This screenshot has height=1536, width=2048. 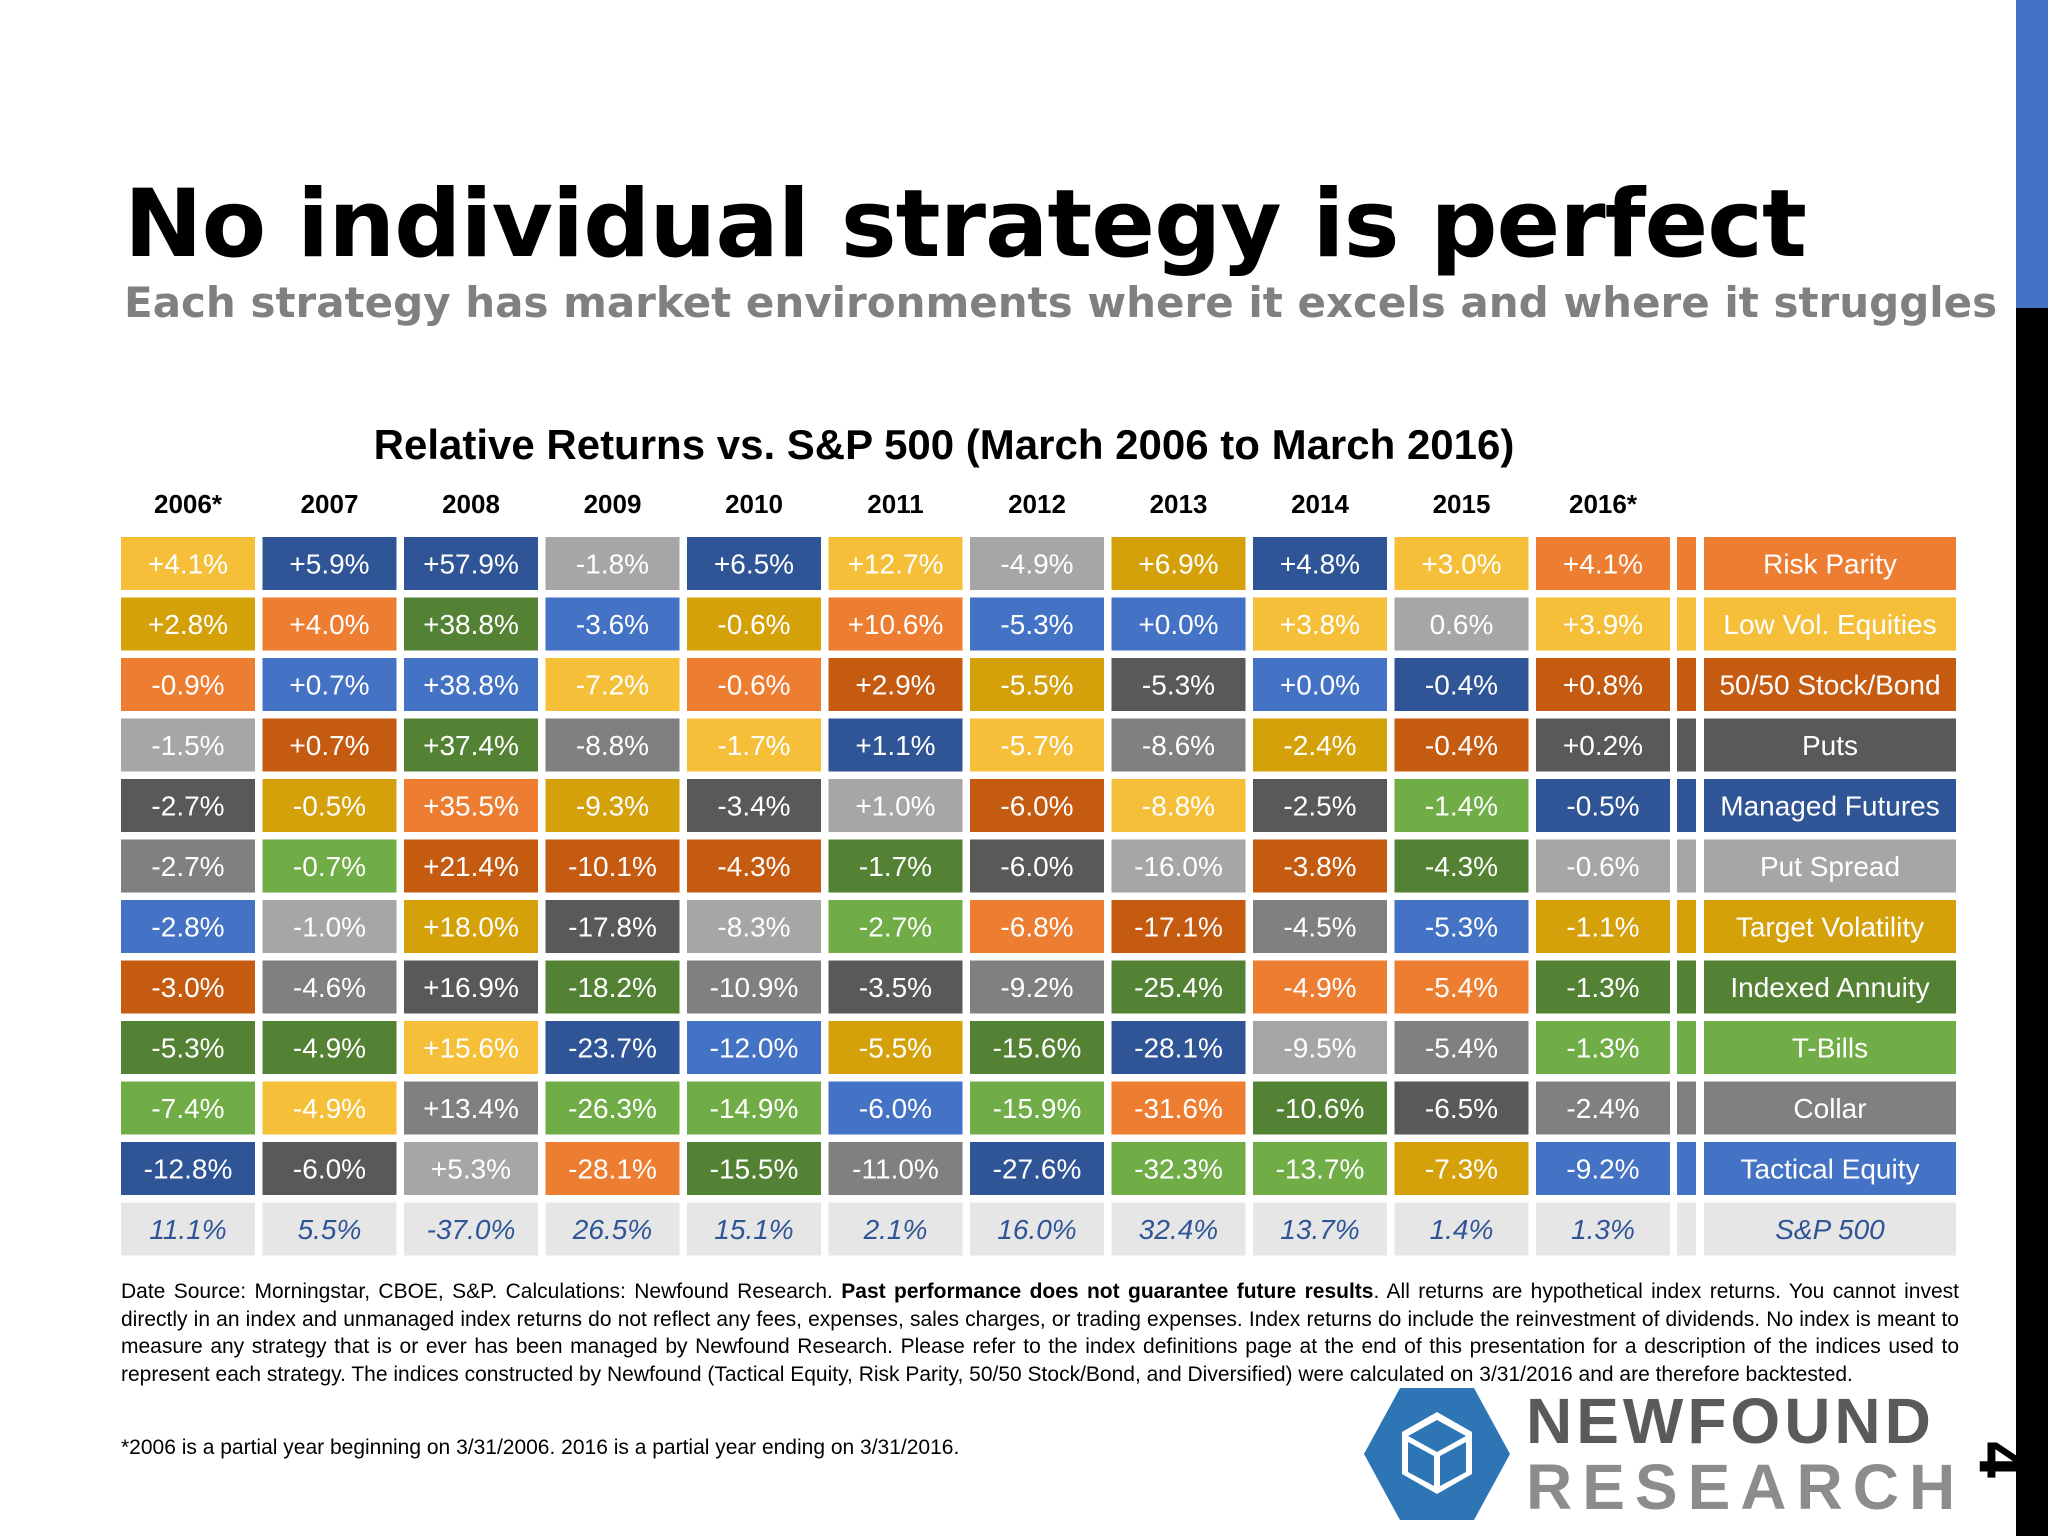 I want to click on page-number: 4, so click(x=2000, y=1460).